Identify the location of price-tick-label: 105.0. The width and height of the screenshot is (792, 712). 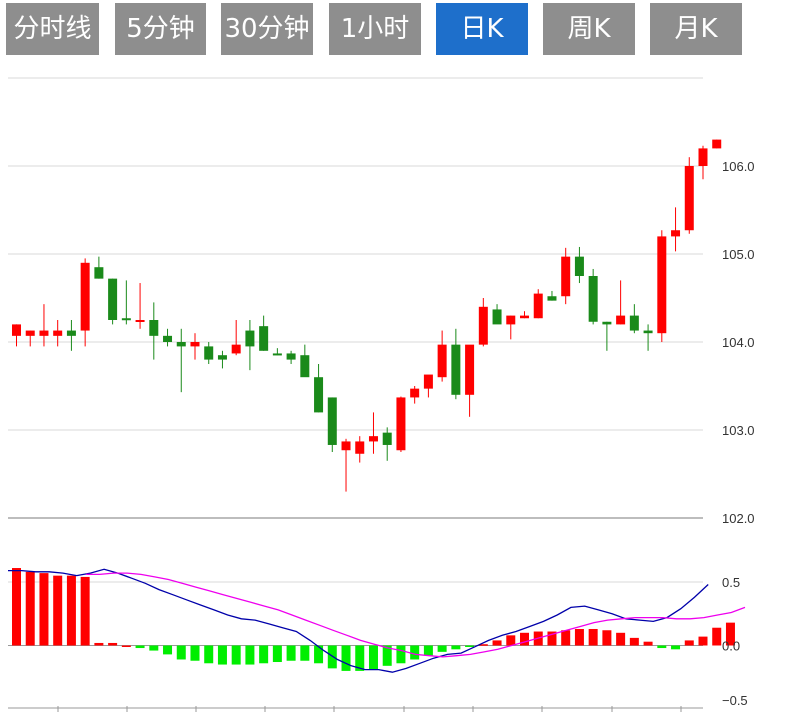
(738, 254).